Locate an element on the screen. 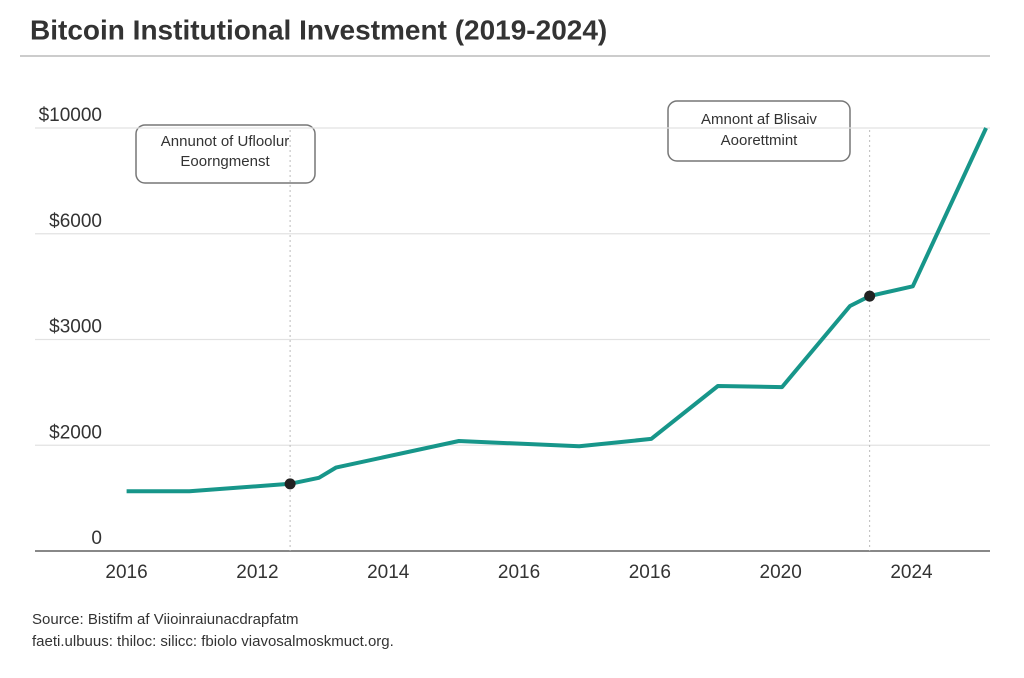 This screenshot has width=1024, height=678. source-text: Source: Bistifm af Viioinraiunacdrapfatm is located at coordinates (165, 619).